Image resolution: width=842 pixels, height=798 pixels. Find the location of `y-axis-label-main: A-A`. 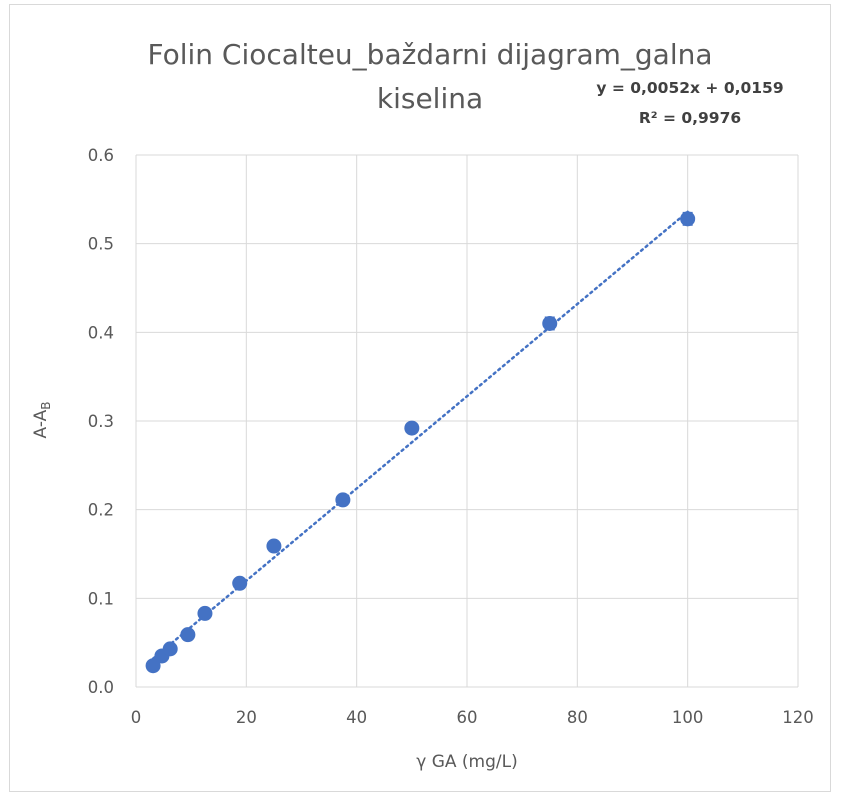

y-axis-label-main: A-A is located at coordinates (41, 423).